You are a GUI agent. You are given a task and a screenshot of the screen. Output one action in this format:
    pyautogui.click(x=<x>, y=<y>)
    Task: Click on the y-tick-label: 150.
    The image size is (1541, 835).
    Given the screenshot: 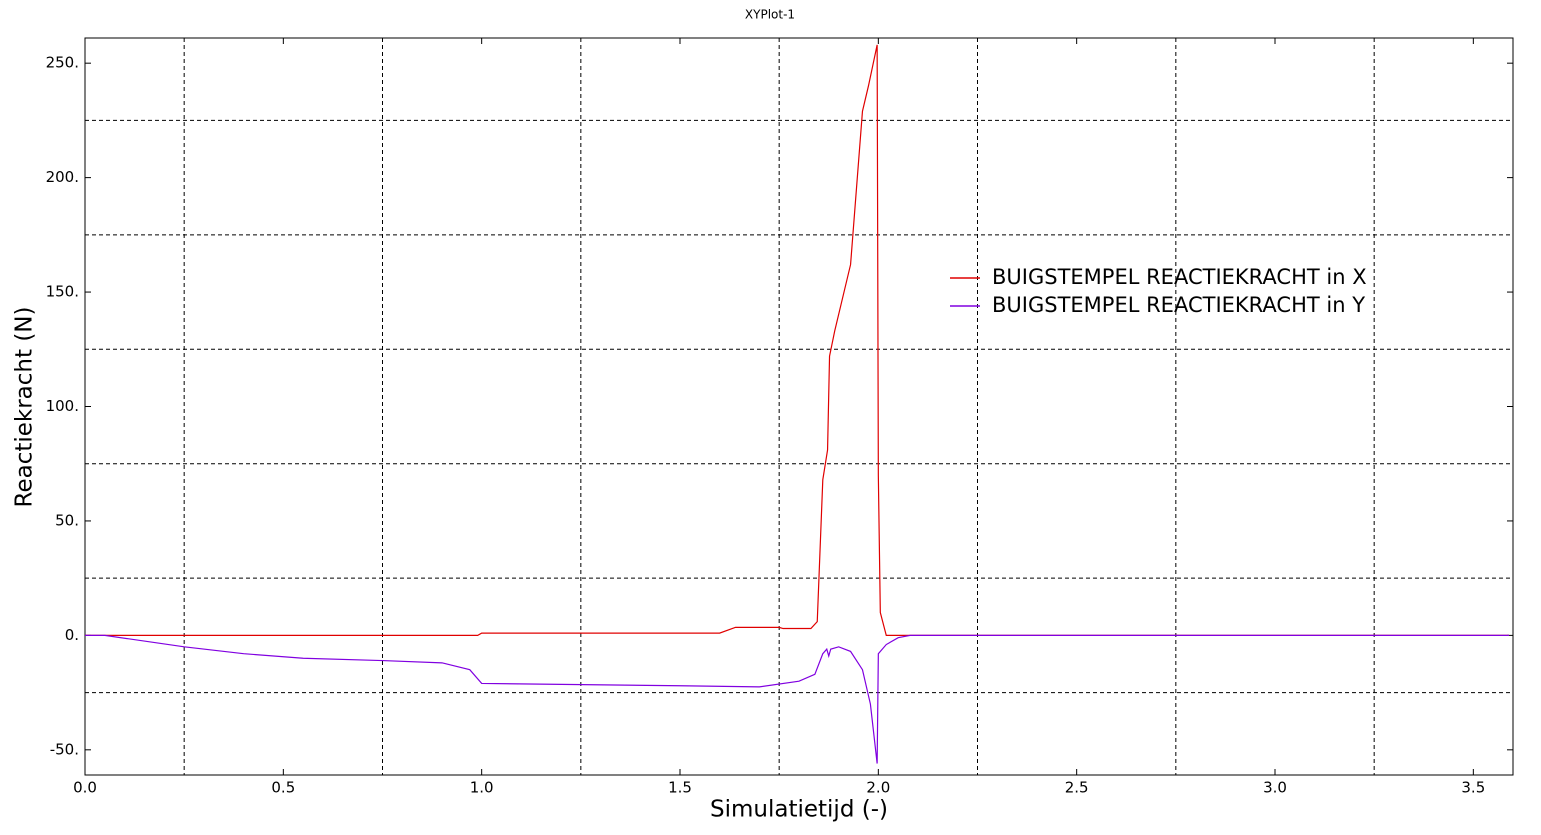 What is the action you would take?
    pyautogui.click(x=62, y=292)
    